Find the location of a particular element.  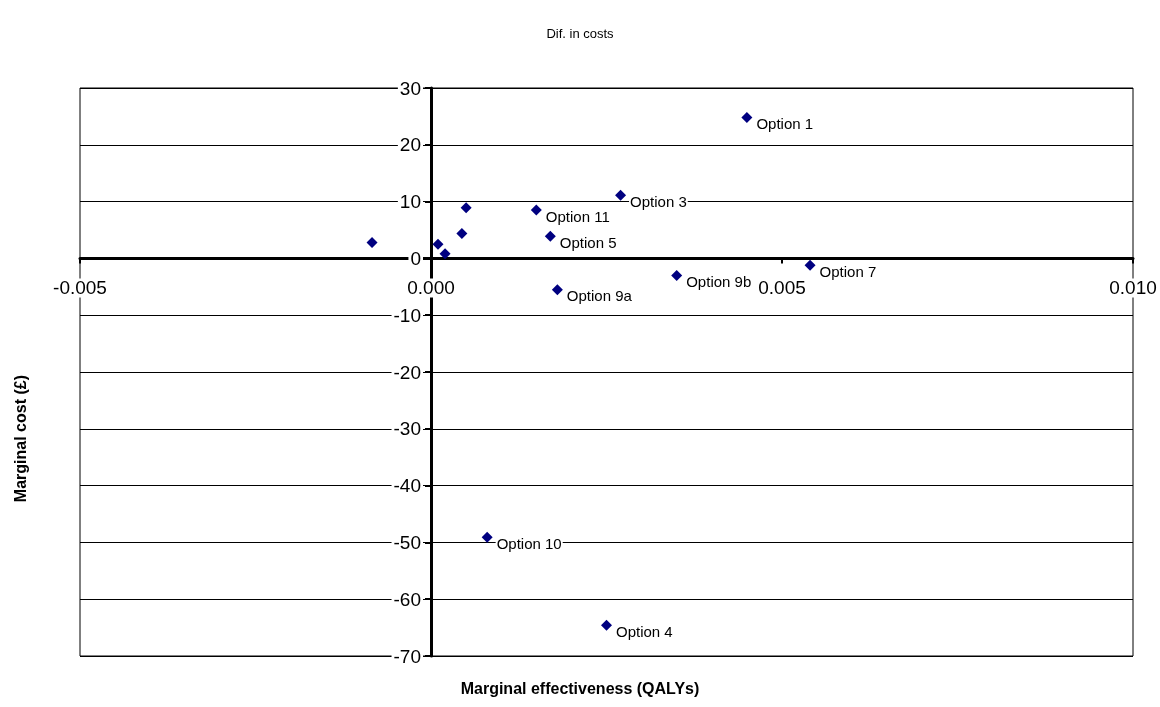

data-label: Option 7 is located at coordinates (848, 271).